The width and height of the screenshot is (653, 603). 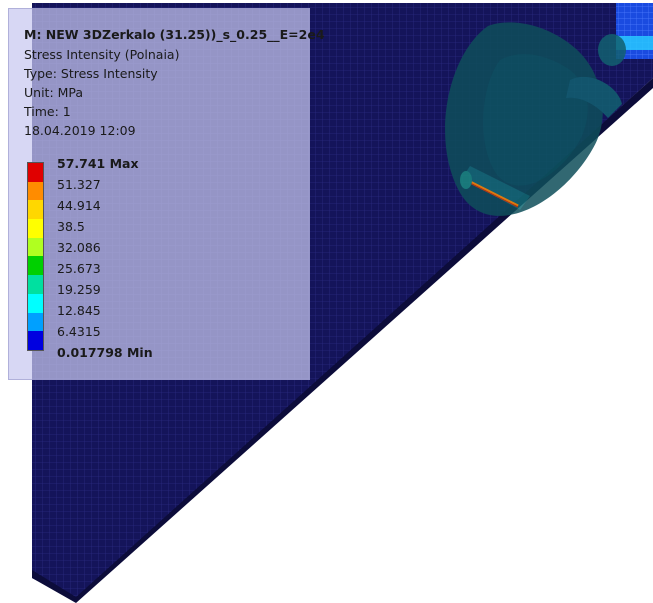 I want to click on color-scale-bar, so click(x=35, y=256).